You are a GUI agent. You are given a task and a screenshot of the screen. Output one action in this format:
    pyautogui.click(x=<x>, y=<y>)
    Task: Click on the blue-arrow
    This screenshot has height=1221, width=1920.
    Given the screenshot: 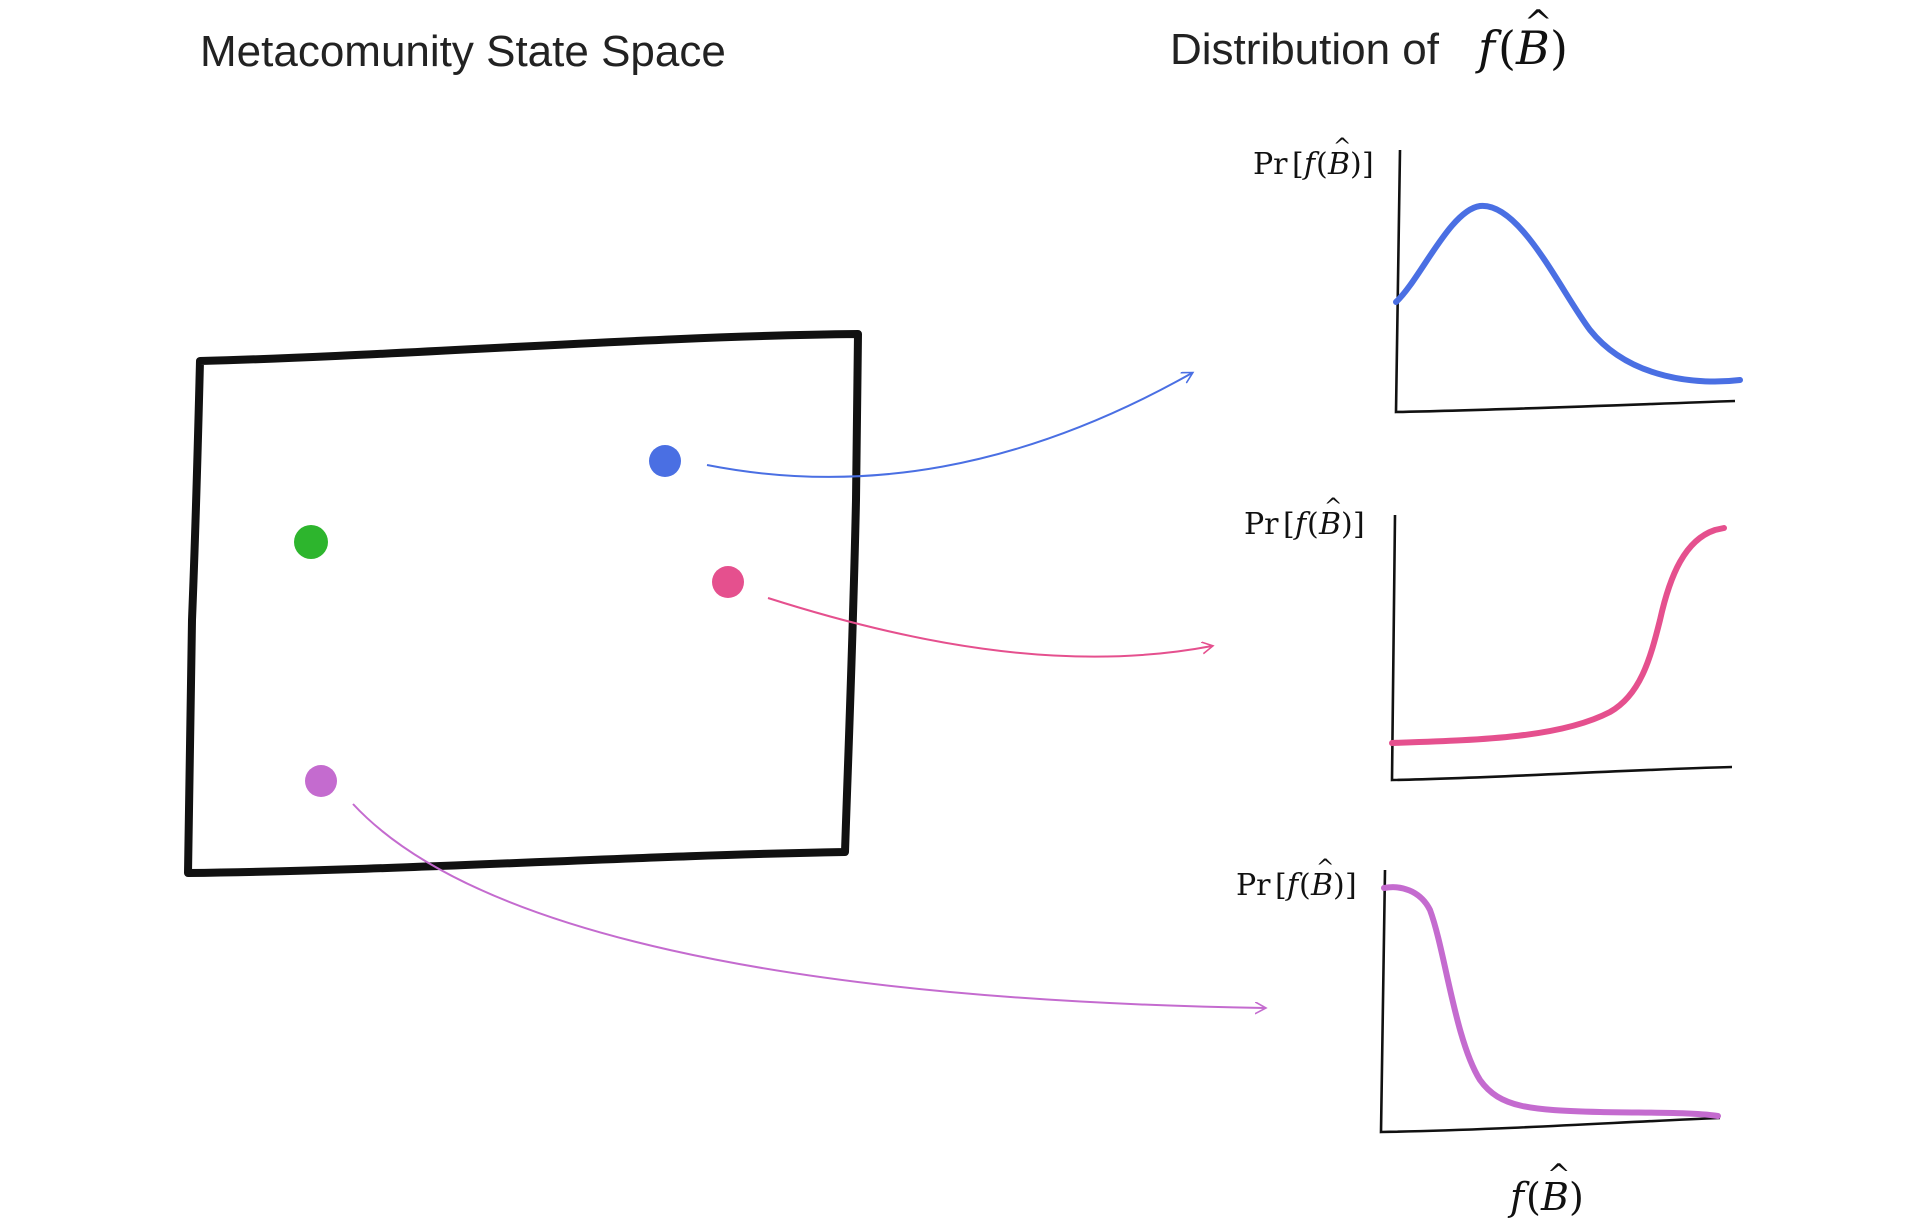 What is the action you would take?
    pyautogui.click(x=949, y=425)
    